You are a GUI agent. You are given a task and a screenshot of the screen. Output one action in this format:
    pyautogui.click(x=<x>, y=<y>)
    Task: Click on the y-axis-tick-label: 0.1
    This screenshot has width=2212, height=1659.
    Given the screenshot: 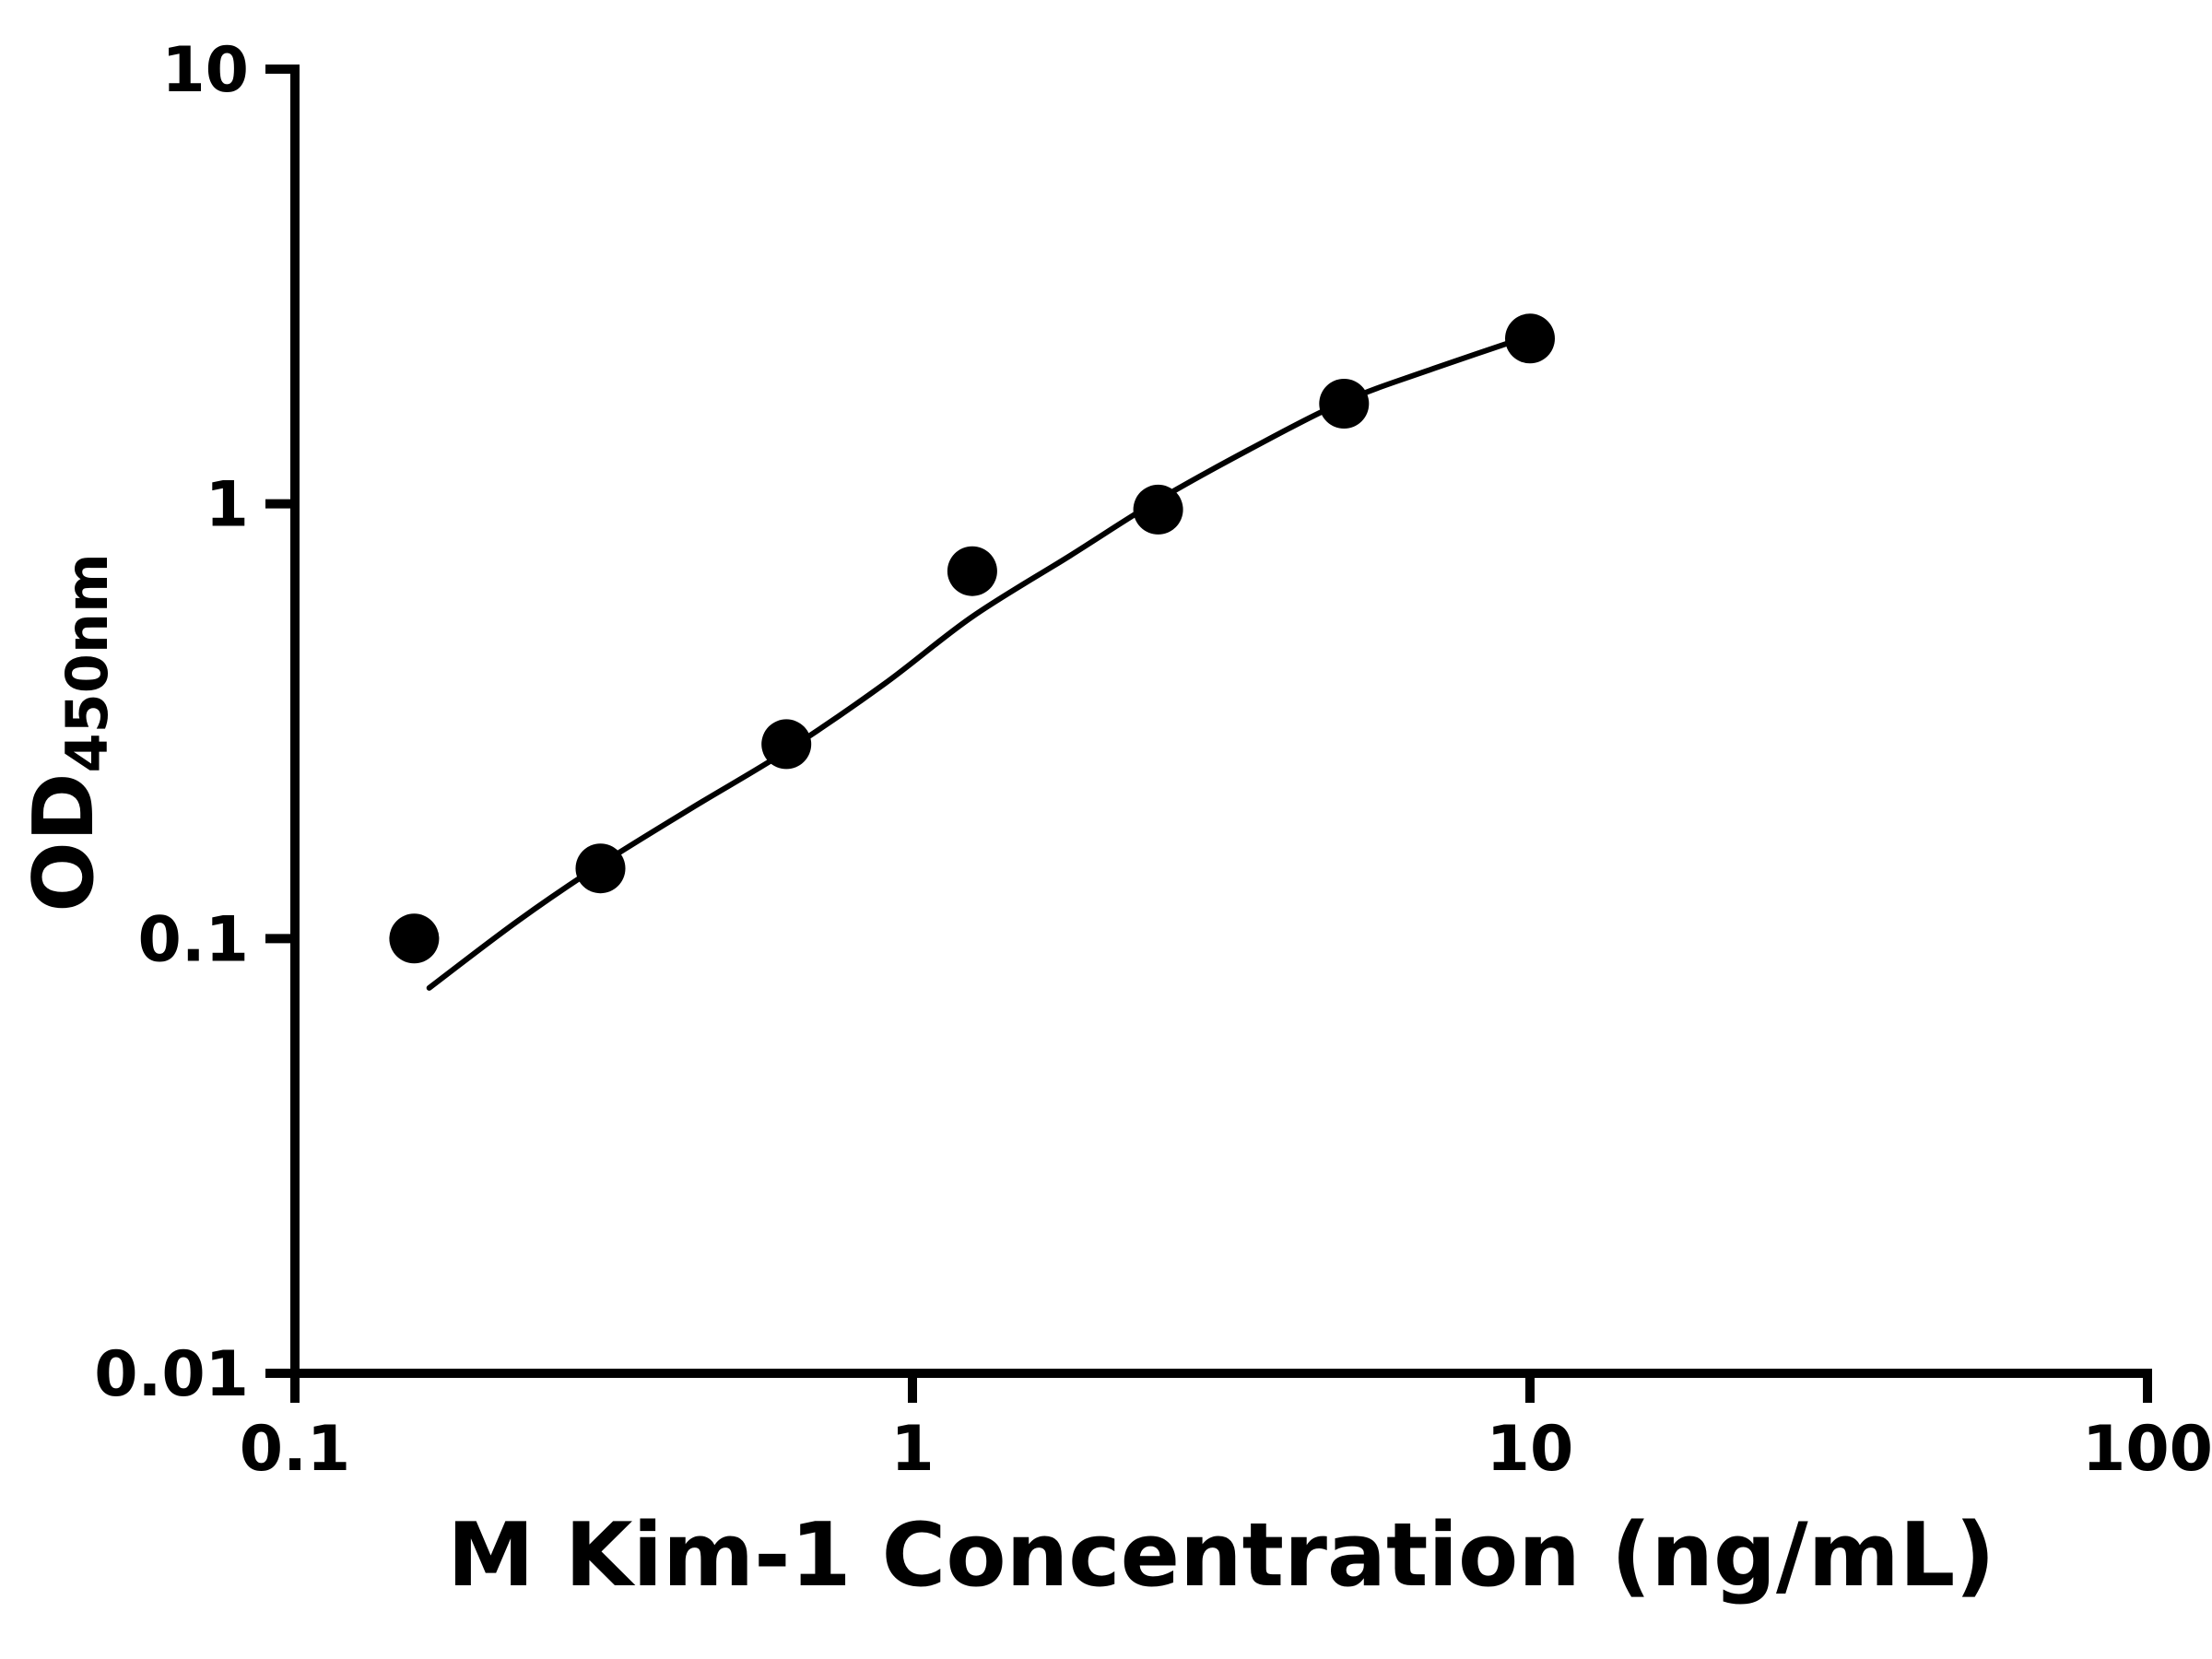 What is the action you would take?
    pyautogui.click(x=193, y=939)
    